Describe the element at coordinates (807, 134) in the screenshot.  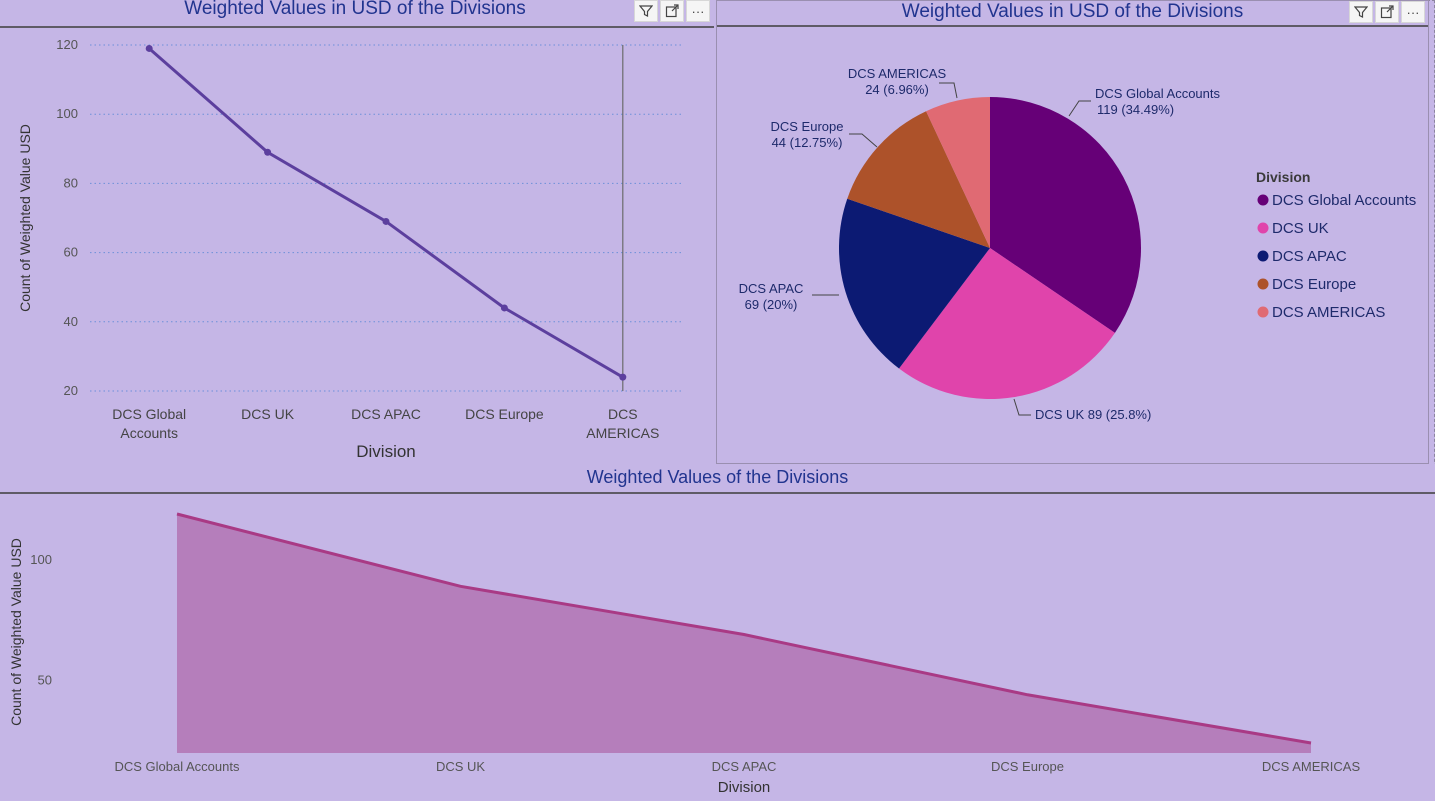
I see `slice-data-label: DCS Europe 44 (12.75%)` at that location.